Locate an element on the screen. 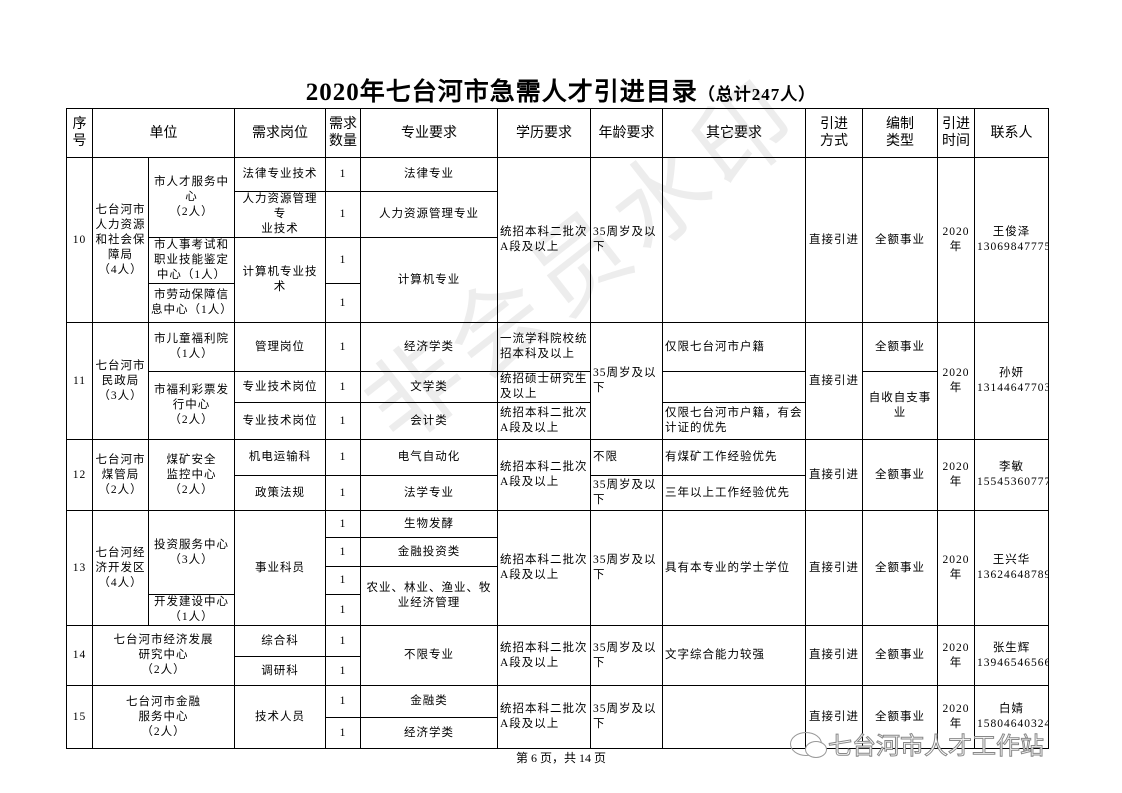 This screenshot has height=793, width=1122. header-cell: 专业要求 is located at coordinates (429, 133).